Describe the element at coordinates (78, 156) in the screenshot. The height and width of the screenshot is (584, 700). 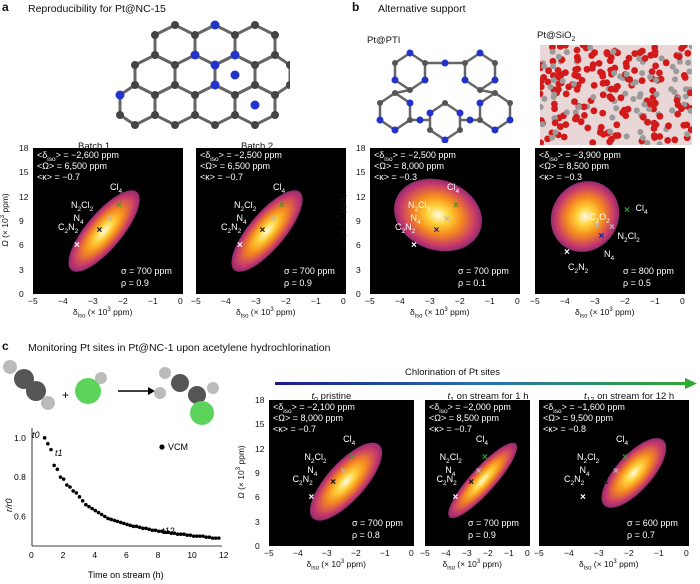
I see `stat-annotation: <δiso> = −2,600 ppm` at that location.